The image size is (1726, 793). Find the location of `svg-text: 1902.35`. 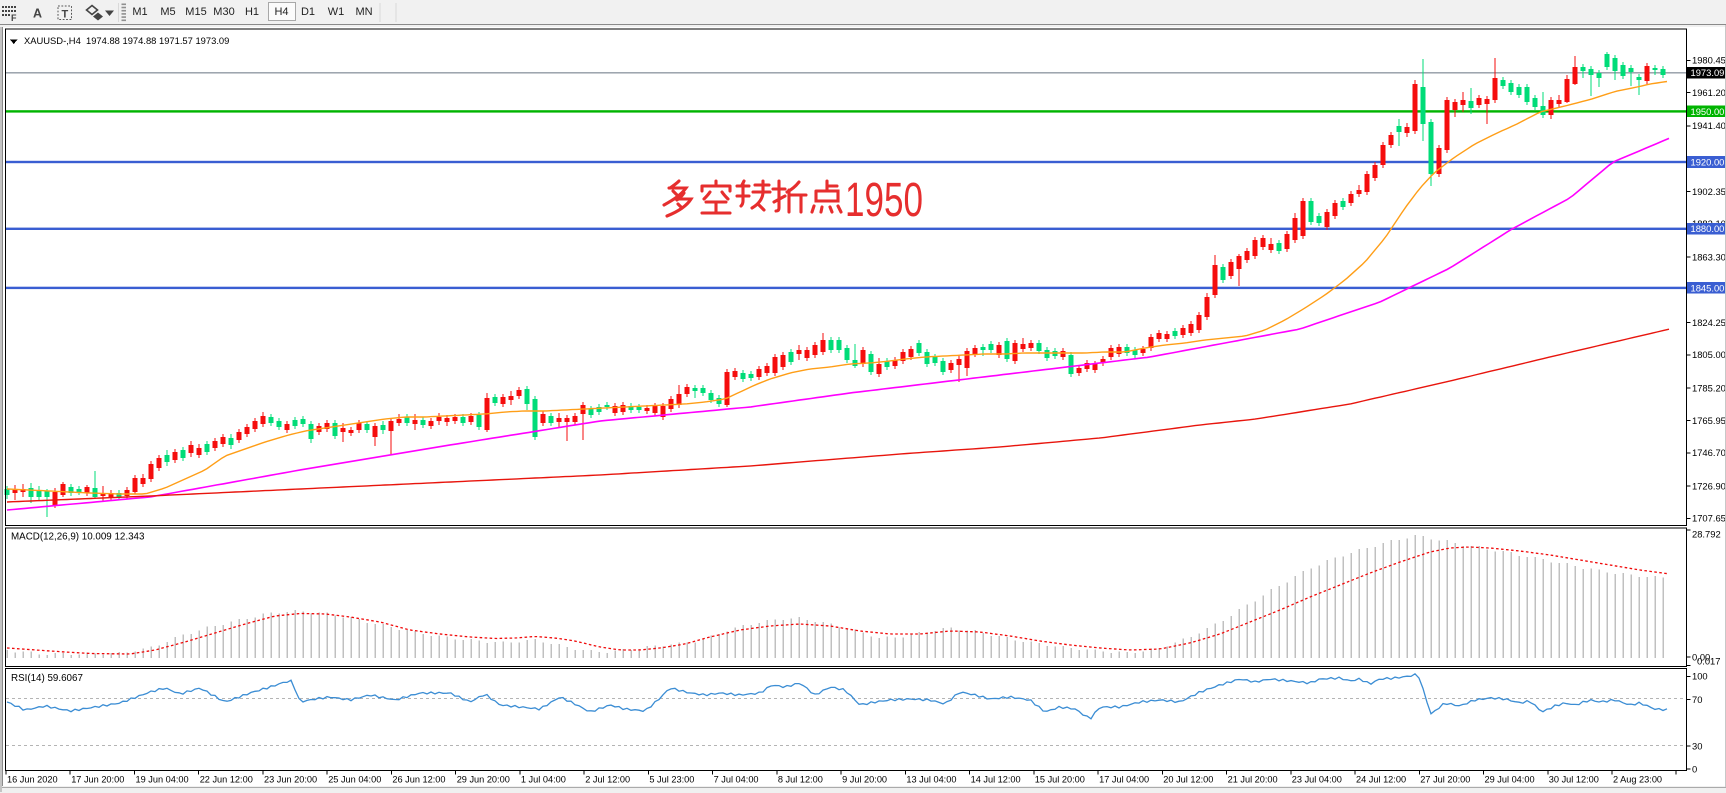

svg-text: 1902.35 is located at coordinates (1709, 191).